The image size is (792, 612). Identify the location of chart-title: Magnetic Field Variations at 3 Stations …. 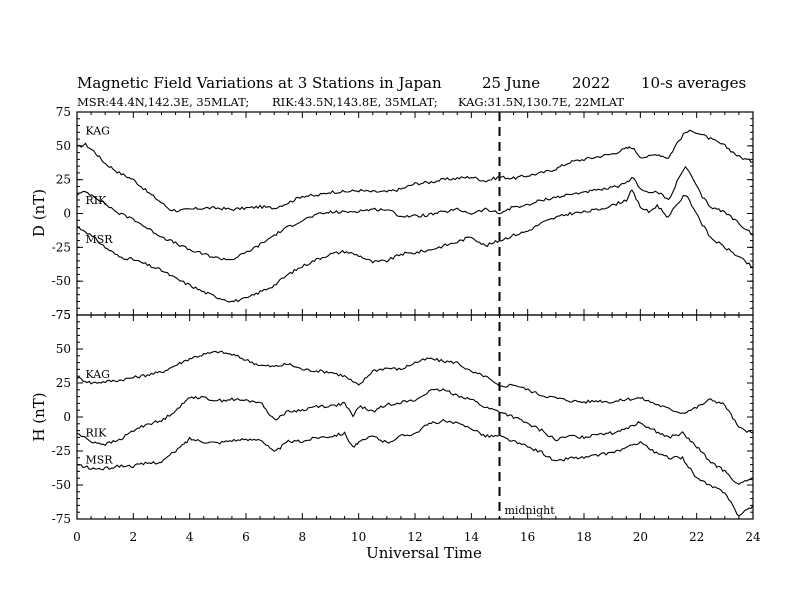
(259, 83).